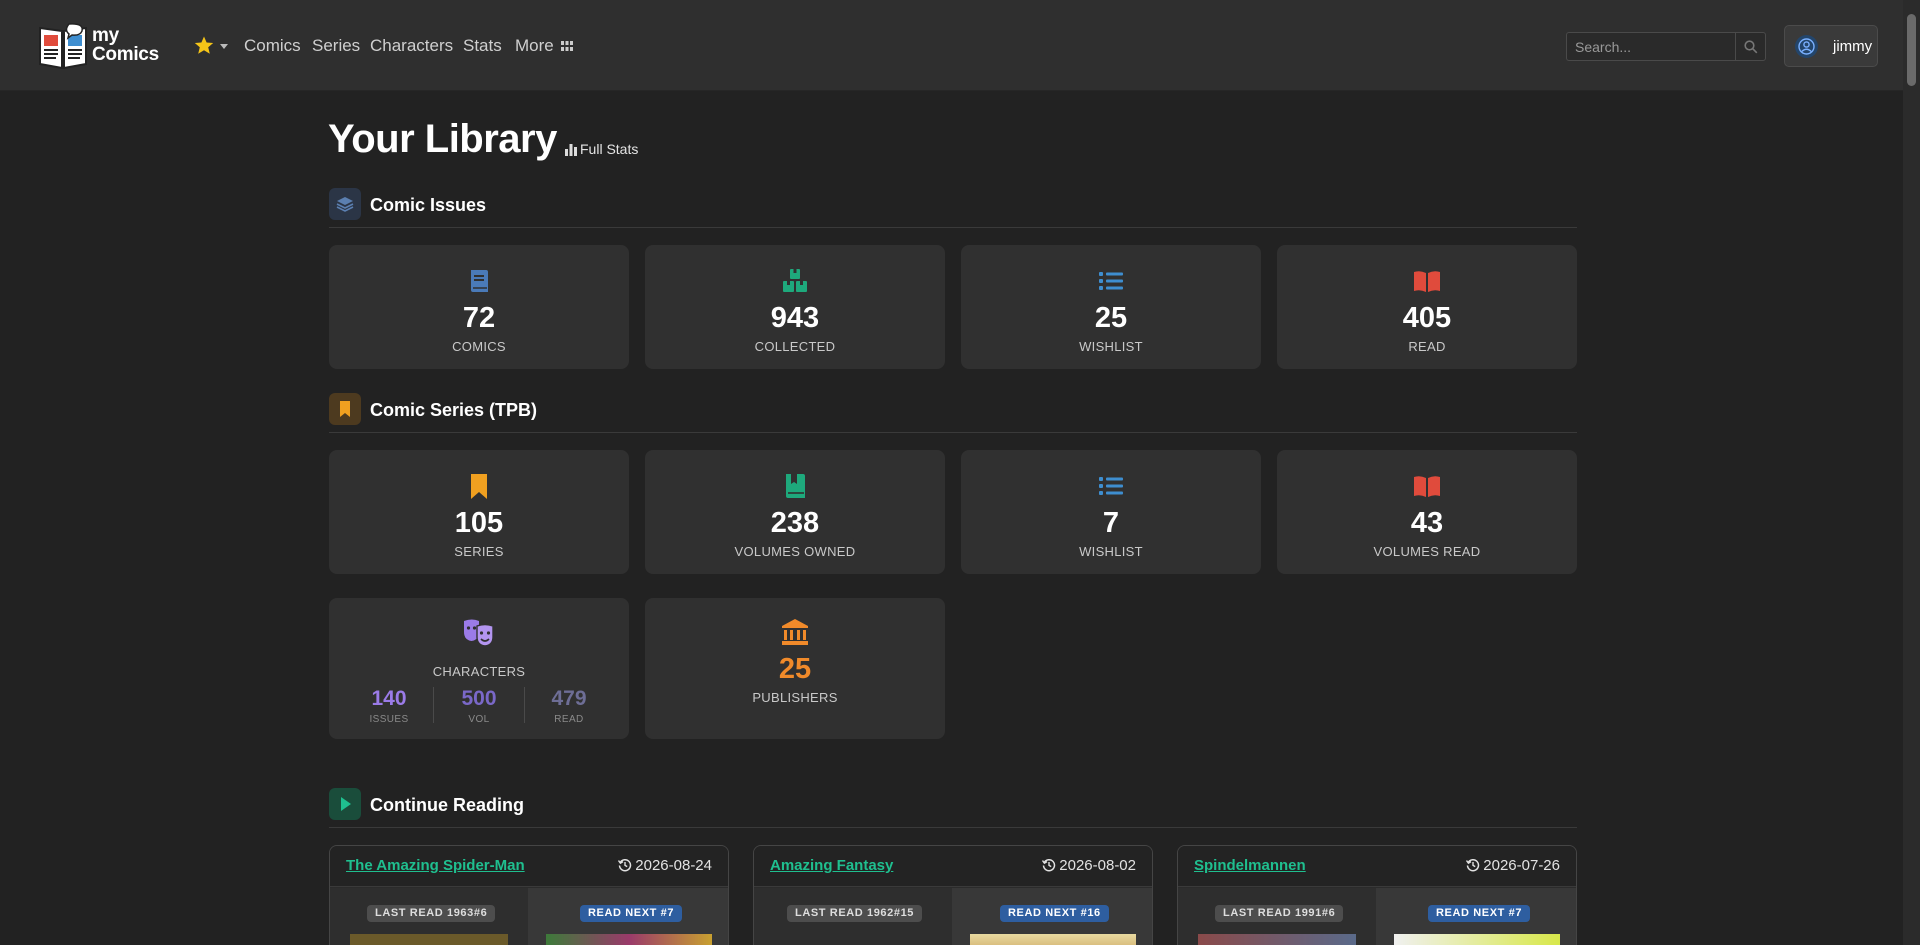 This screenshot has height=945, width=1920. I want to click on stat-card-collected: 943 COLLECTED, so click(795, 307).